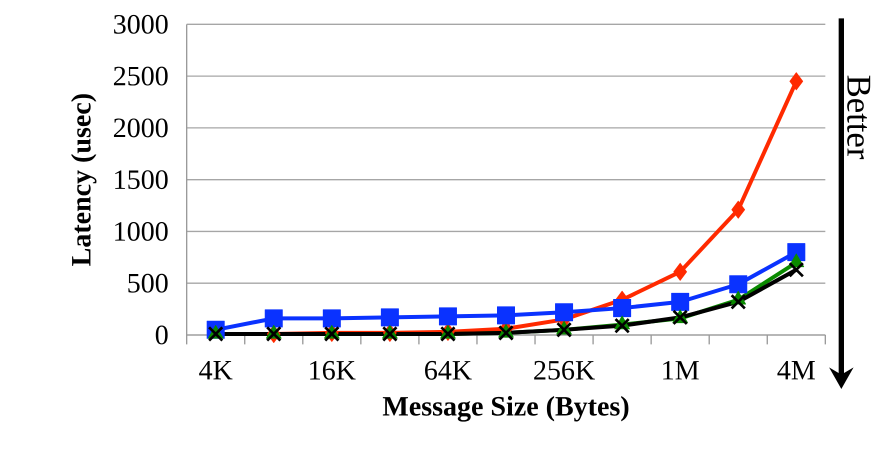 The width and height of the screenshot is (896, 453). What do you see at coordinates (148, 283) in the screenshot?
I see `y-tick-label: 500` at bounding box center [148, 283].